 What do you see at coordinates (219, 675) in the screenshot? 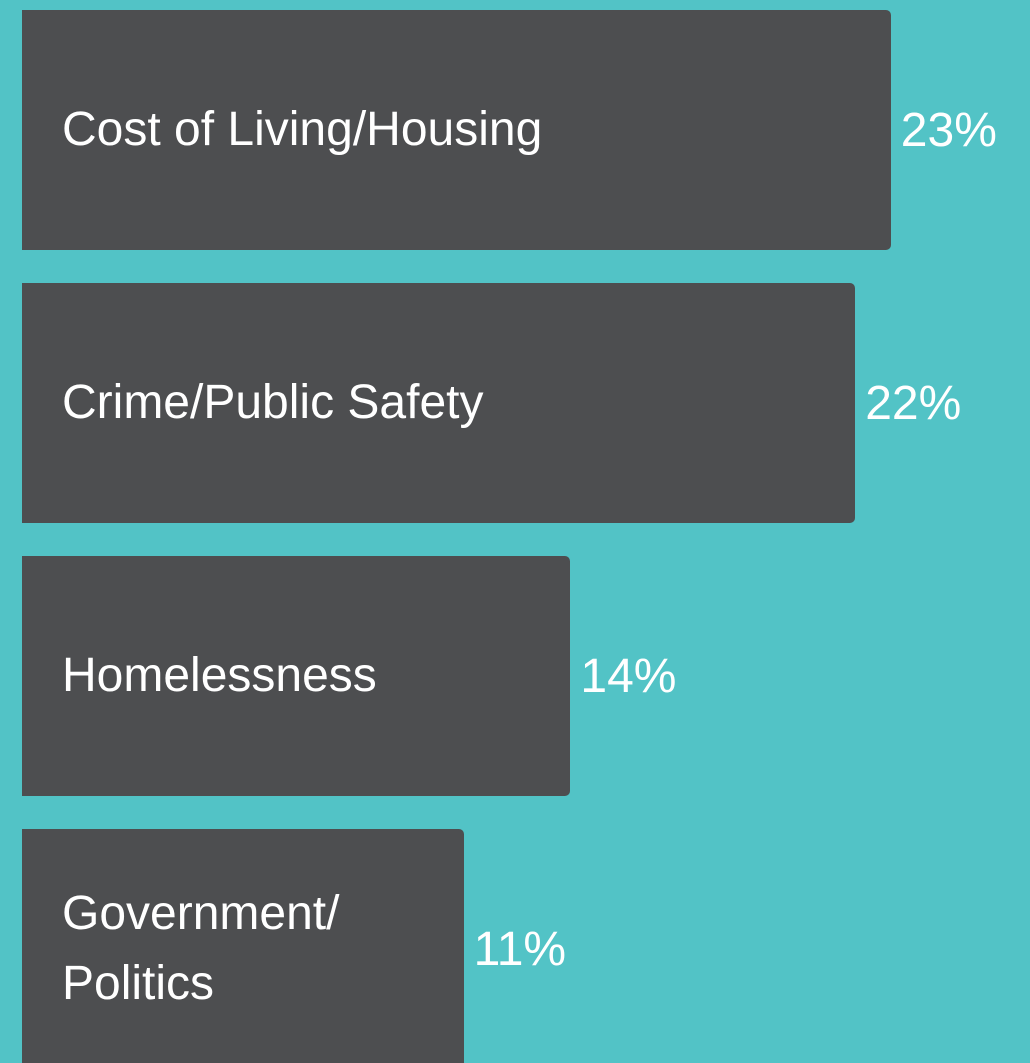
I see `category-label: Homelessness` at bounding box center [219, 675].